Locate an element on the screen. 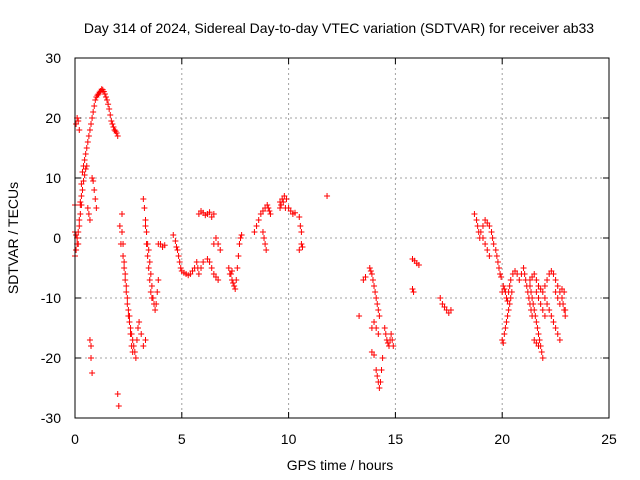 The width and height of the screenshot is (640, 480). y-tick-label: -10 is located at coordinates (51, 298).